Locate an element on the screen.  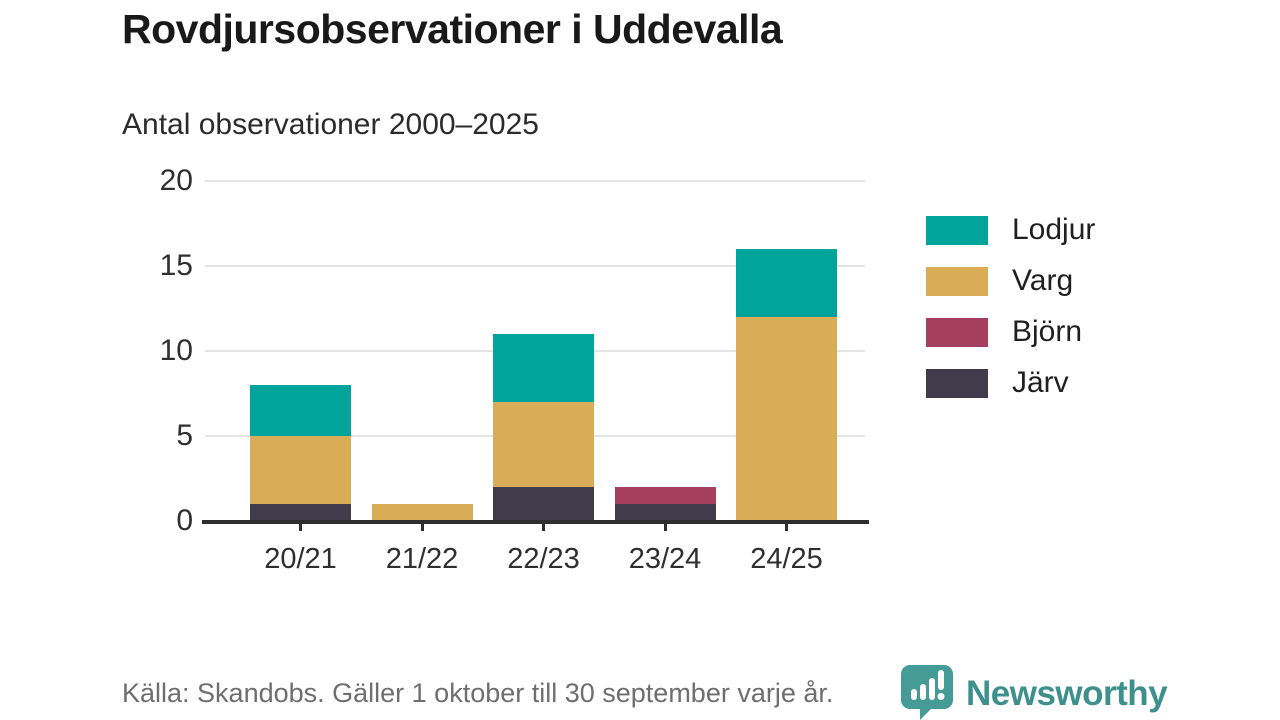
y-tick-label: 20 is located at coordinates (176, 180).